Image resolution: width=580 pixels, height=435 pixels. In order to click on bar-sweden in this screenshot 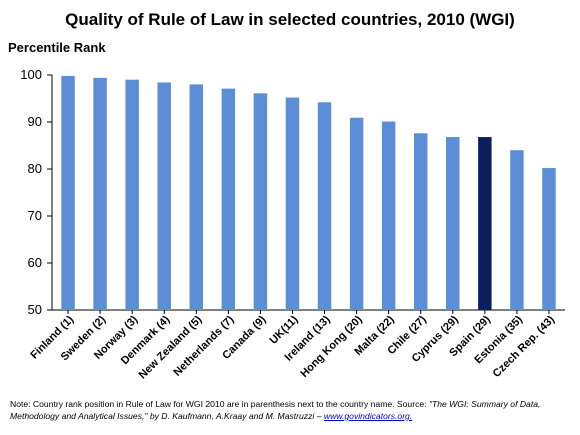, I will do `click(100, 193)`.